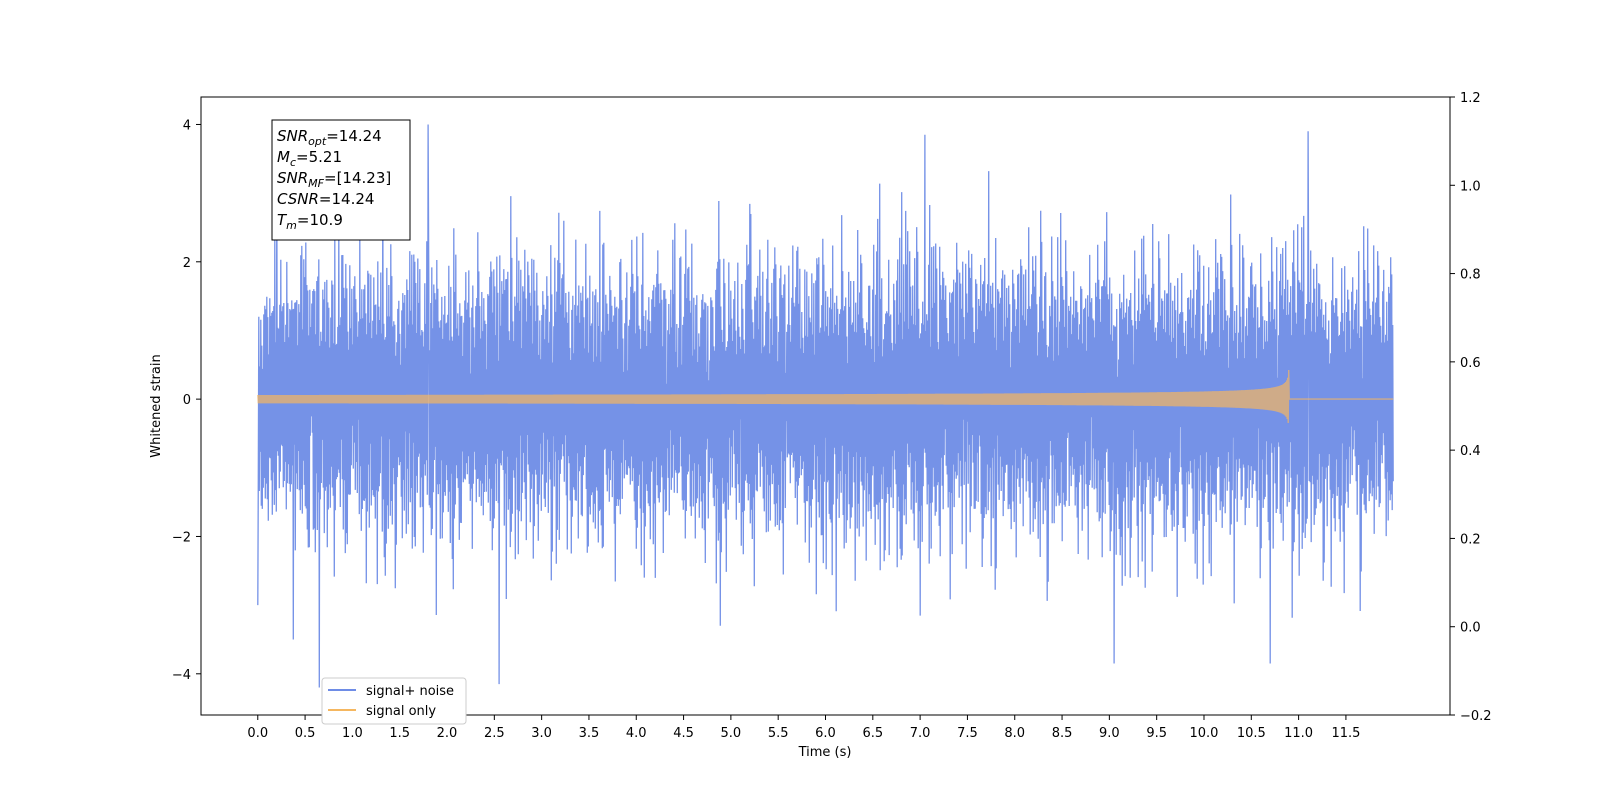 Image resolution: width=1600 pixels, height=800 pixels. Describe the element at coordinates (1470, 628) in the screenshot. I see `y2-tick-label: 0.0` at that location.